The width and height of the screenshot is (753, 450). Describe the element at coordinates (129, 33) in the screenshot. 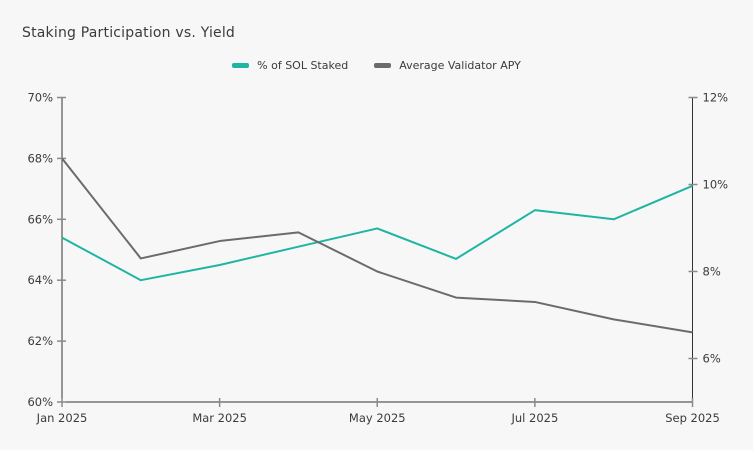

I see `chart-title: Staking Participation vs. Yield` at that location.